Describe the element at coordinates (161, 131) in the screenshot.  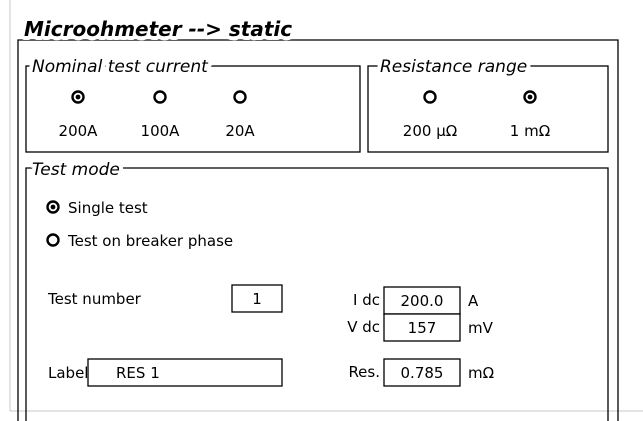
I see `radio-label: 100A` at that location.